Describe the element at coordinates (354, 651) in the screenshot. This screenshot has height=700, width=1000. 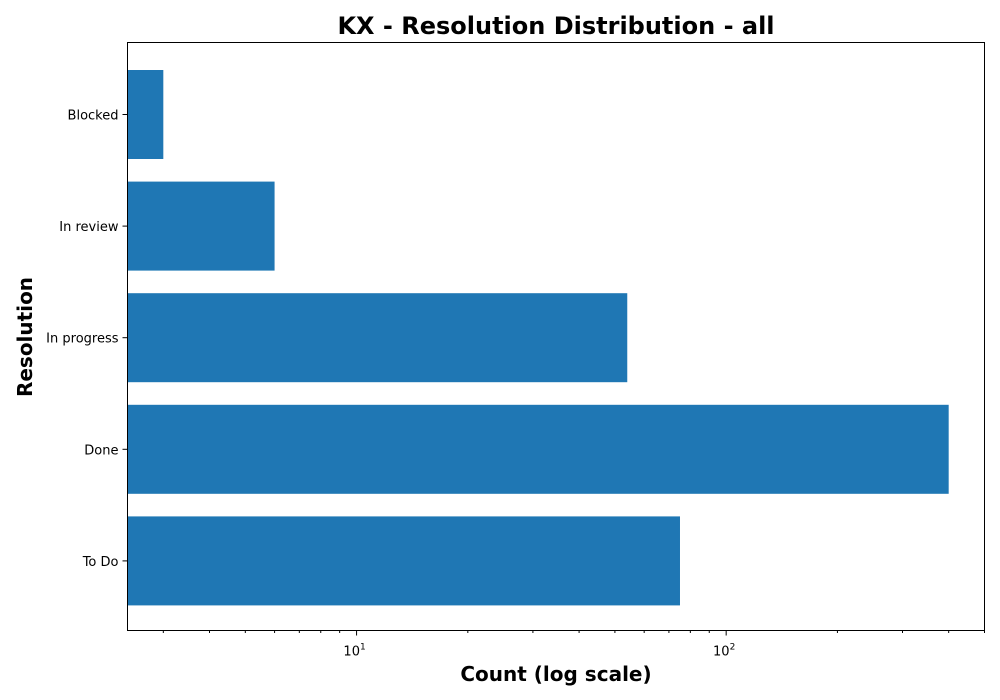
I see `x-tick-label: 10¹` at that location.